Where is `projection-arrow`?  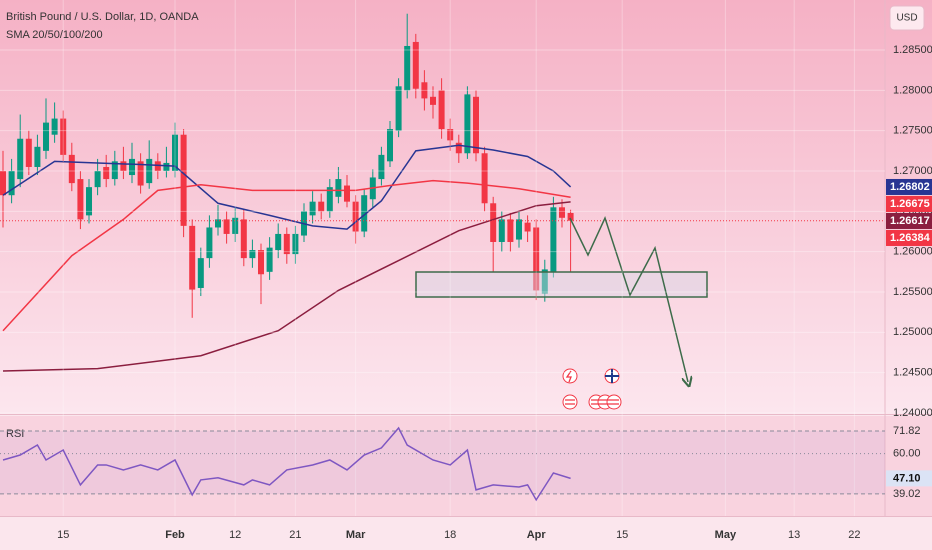 projection-arrow is located at coordinates (628, 298).